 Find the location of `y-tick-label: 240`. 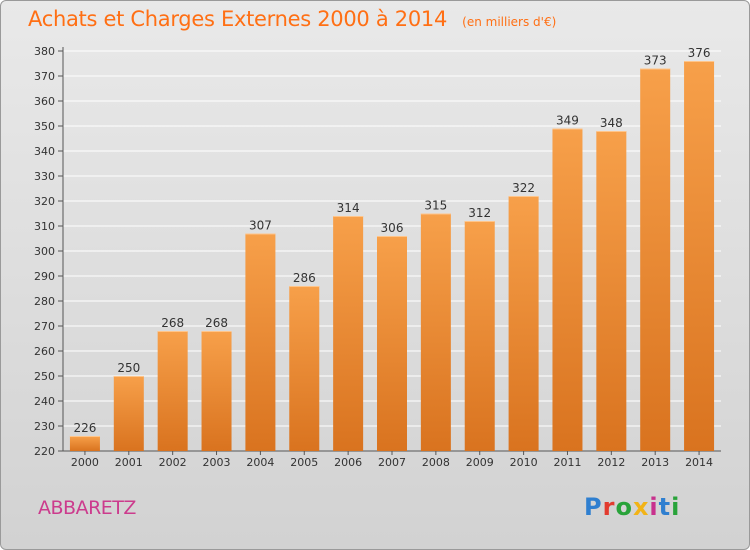

y-tick-label: 240 is located at coordinates (44, 401).